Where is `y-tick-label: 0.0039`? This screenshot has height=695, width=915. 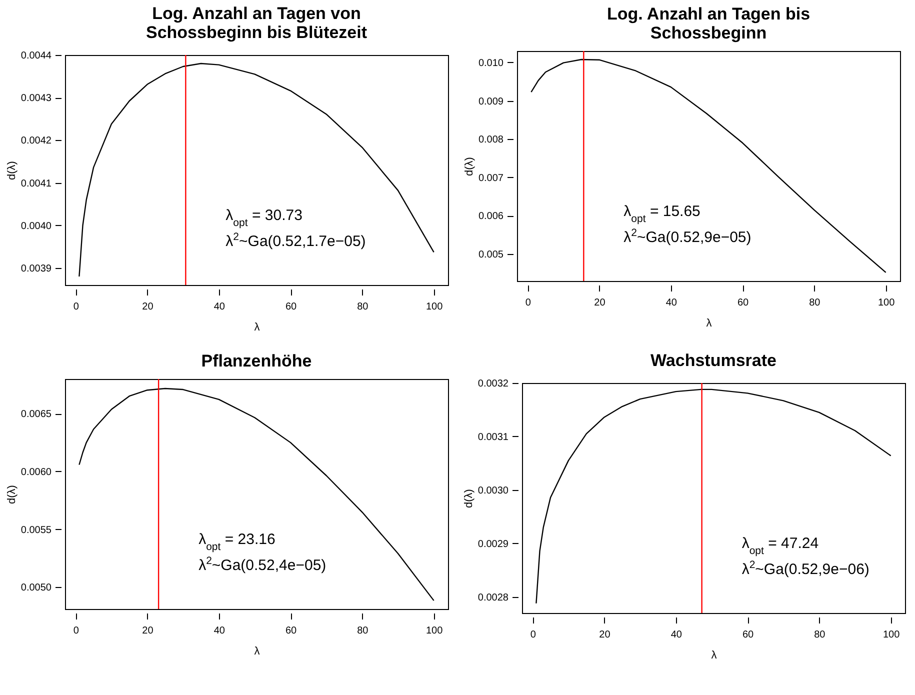
y-tick-label: 0.0039 is located at coordinates (36, 268).